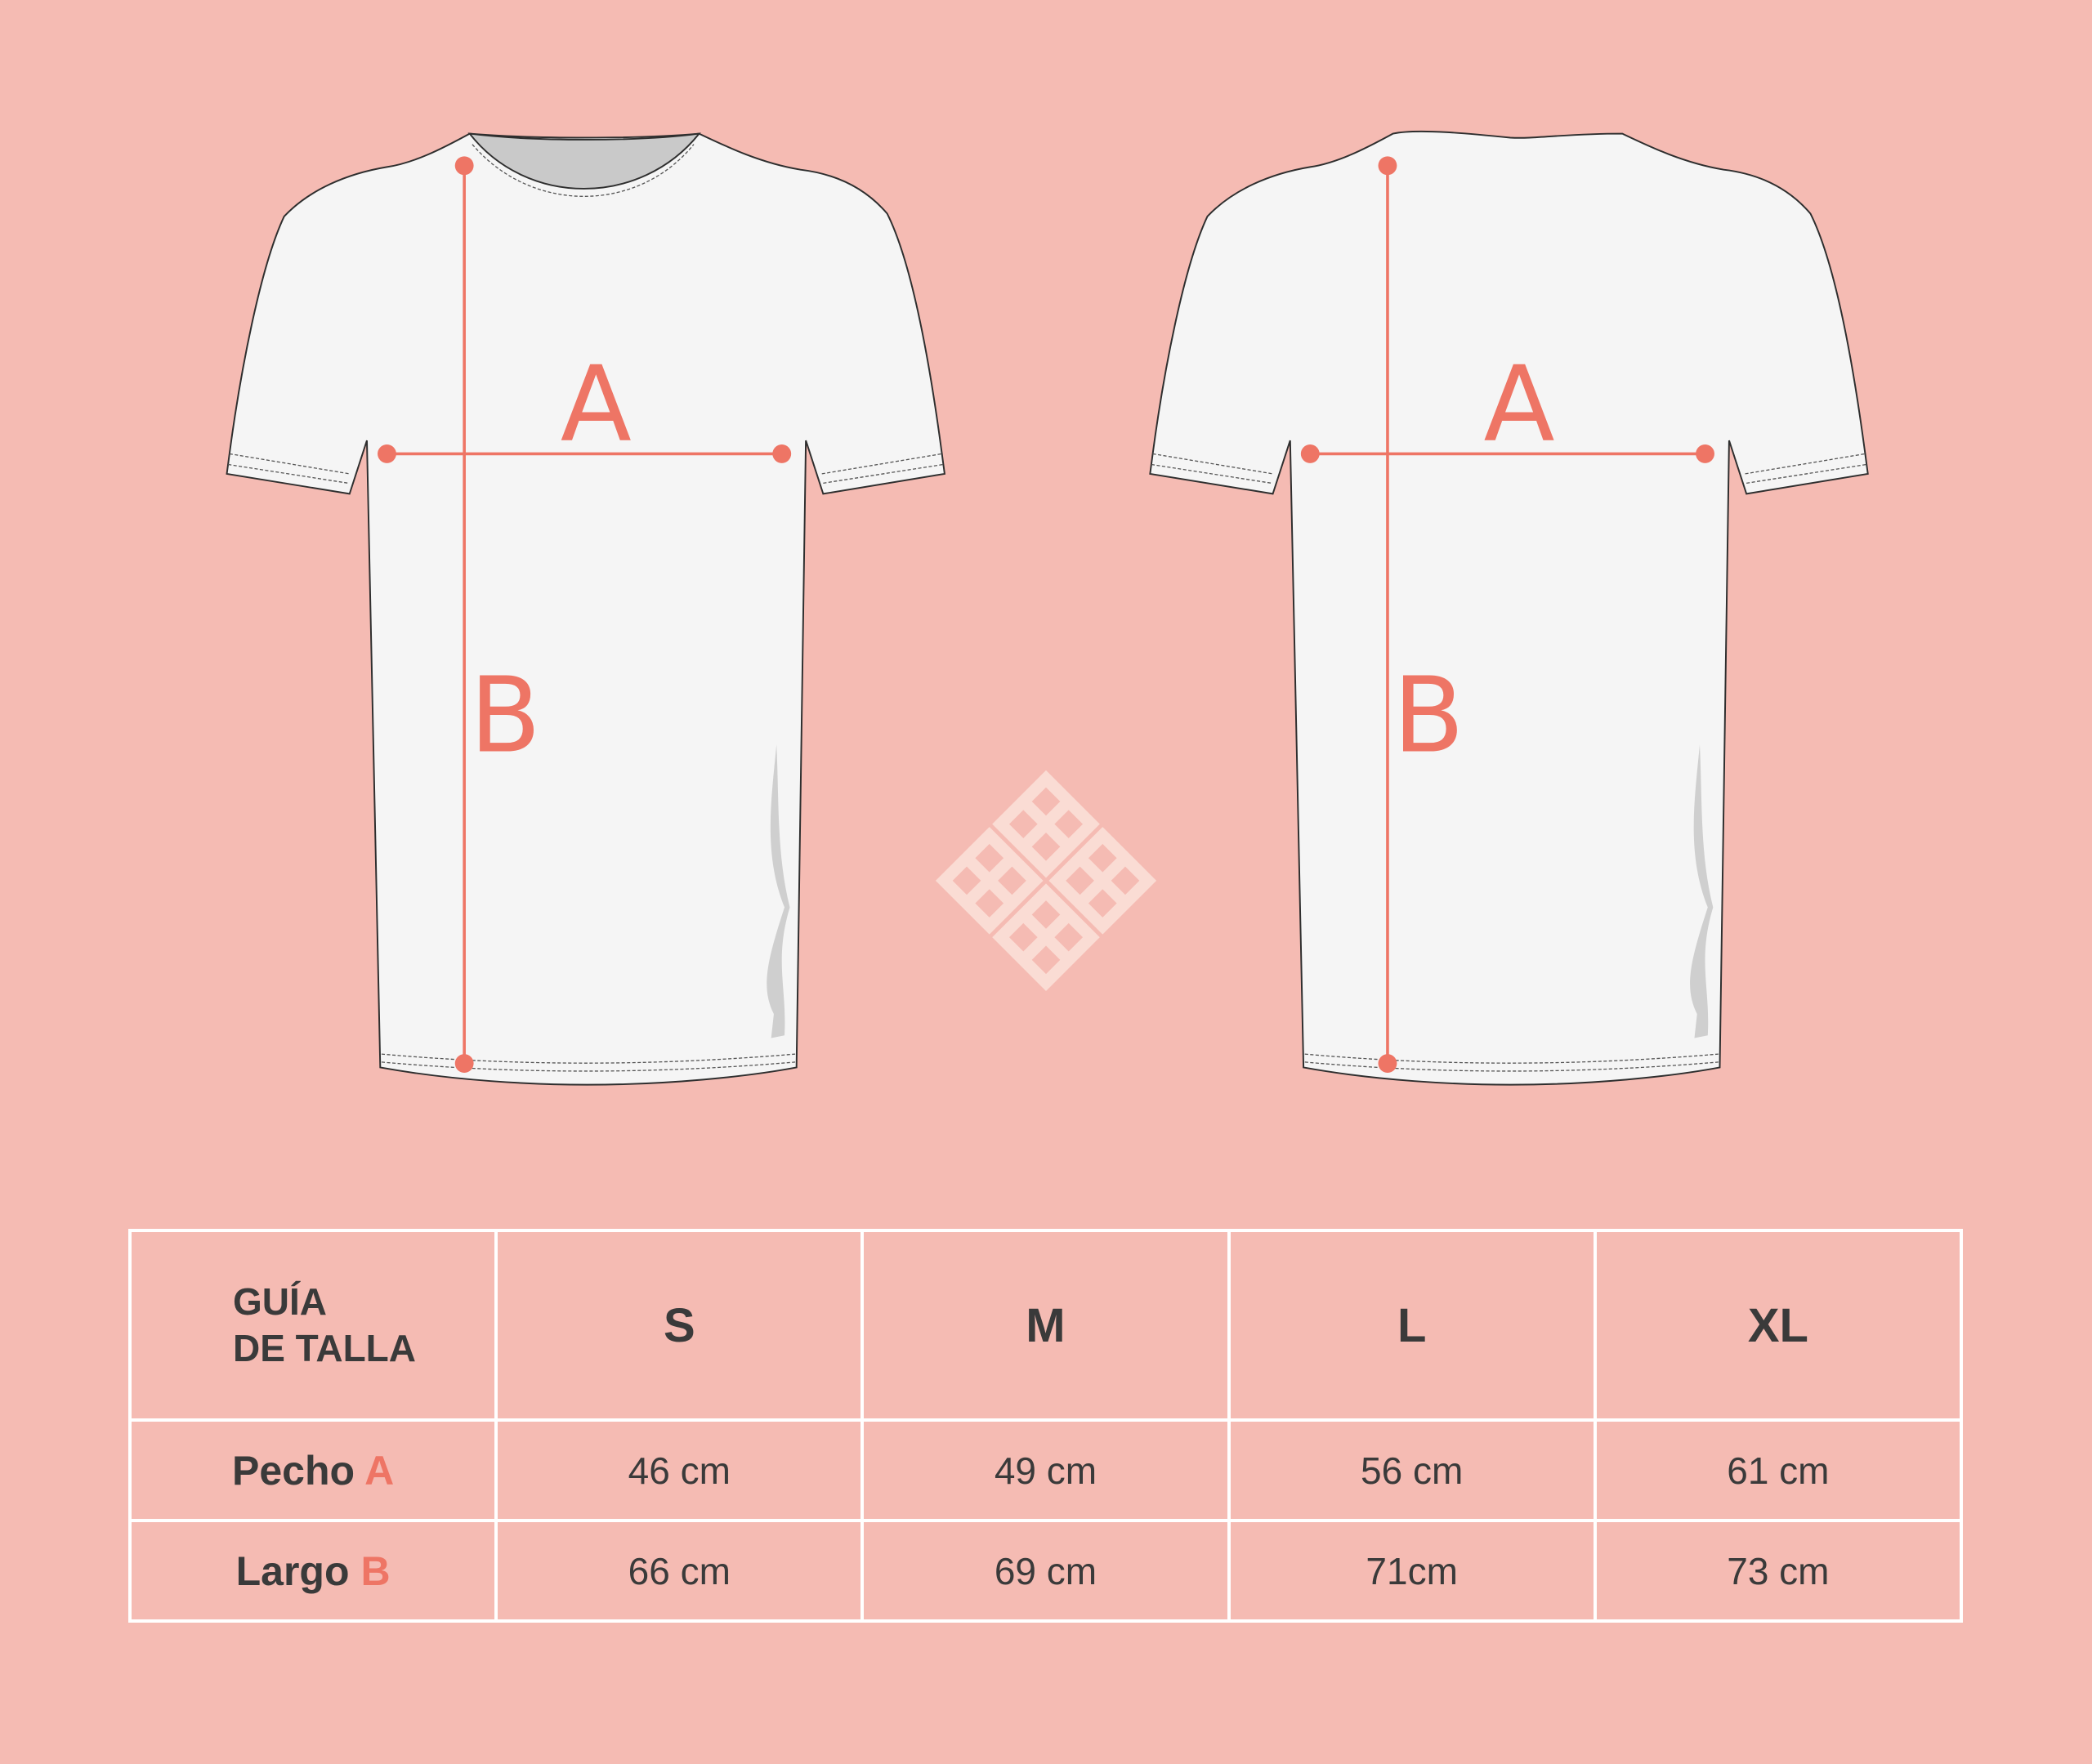 Image resolution: width=2092 pixels, height=1764 pixels. What do you see at coordinates (679, 1325) in the screenshot?
I see `size-s: S` at bounding box center [679, 1325].